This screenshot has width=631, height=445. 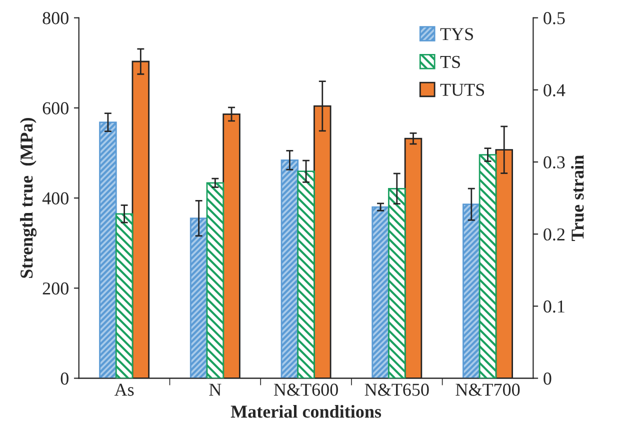 I want to click on x-tick-label: N&T700, so click(x=488, y=390).